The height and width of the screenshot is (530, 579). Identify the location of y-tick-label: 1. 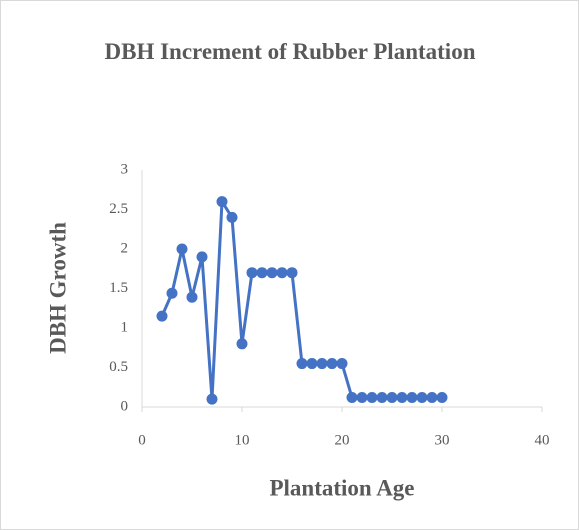
(125, 327).